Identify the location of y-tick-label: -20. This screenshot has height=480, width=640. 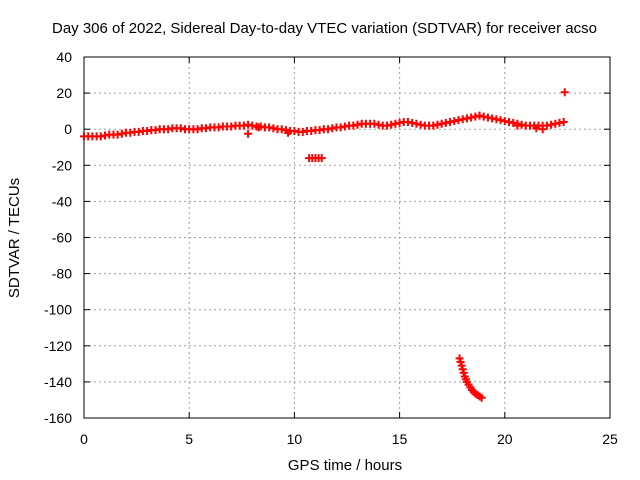
(62, 165).